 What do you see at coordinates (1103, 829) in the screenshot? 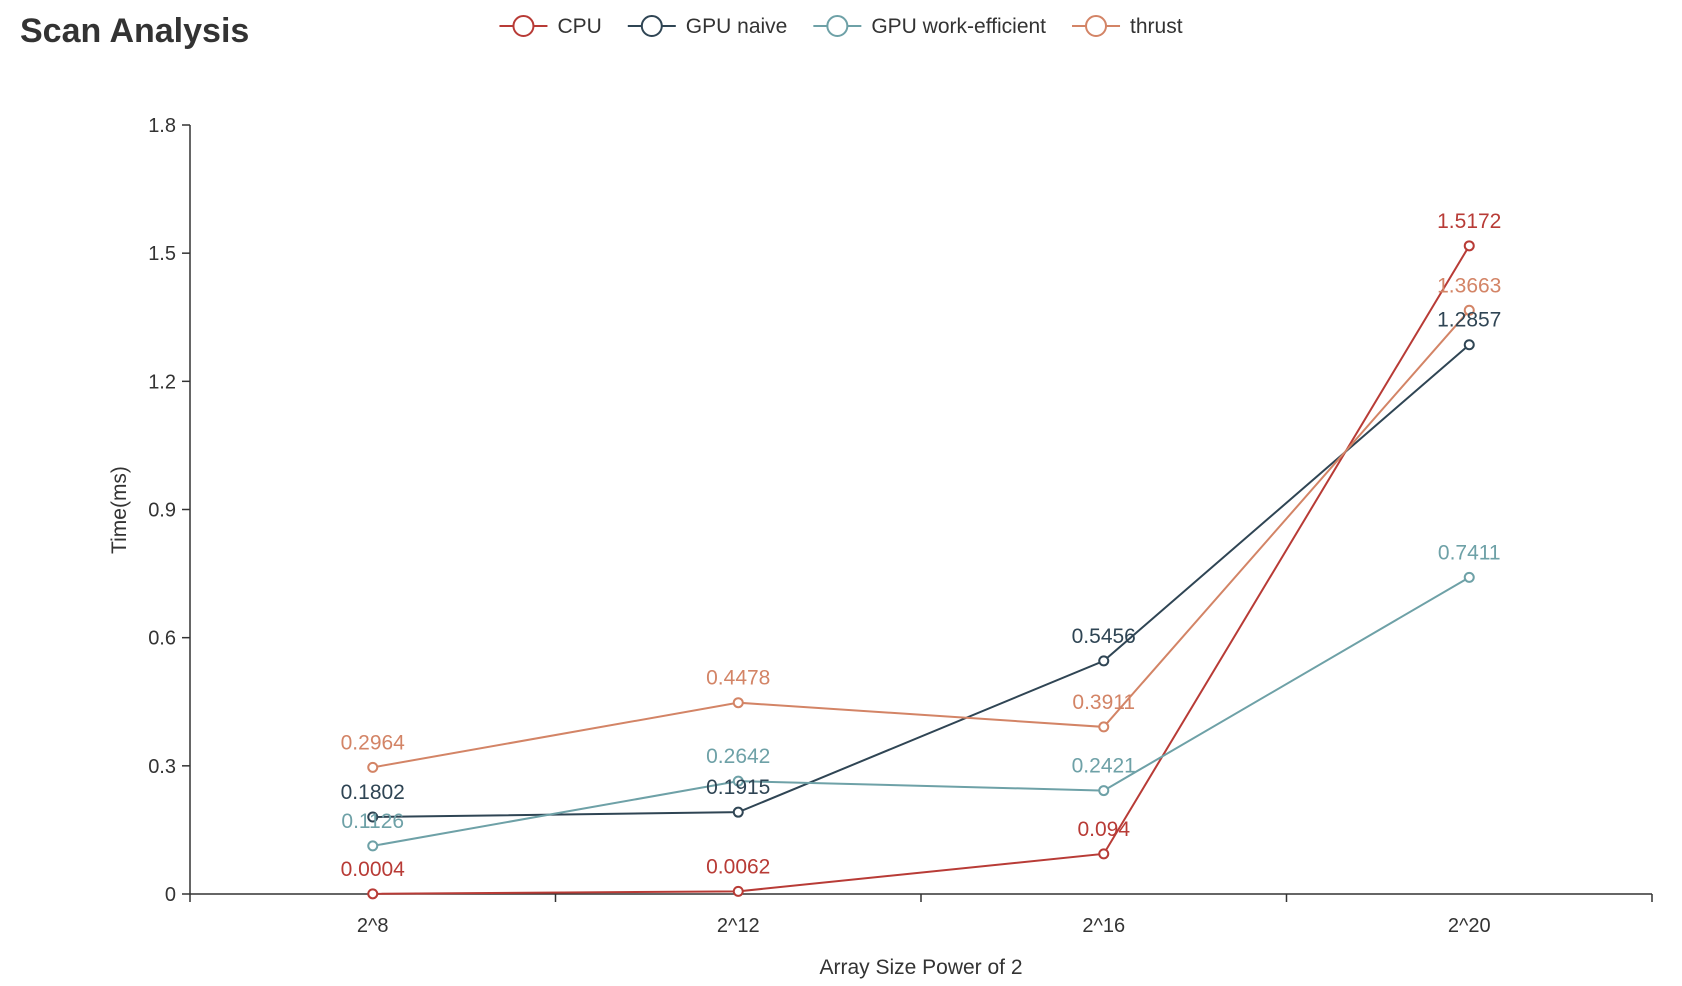
I see `data-label-cpu: 0.094` at bounding box center [1103, 829].